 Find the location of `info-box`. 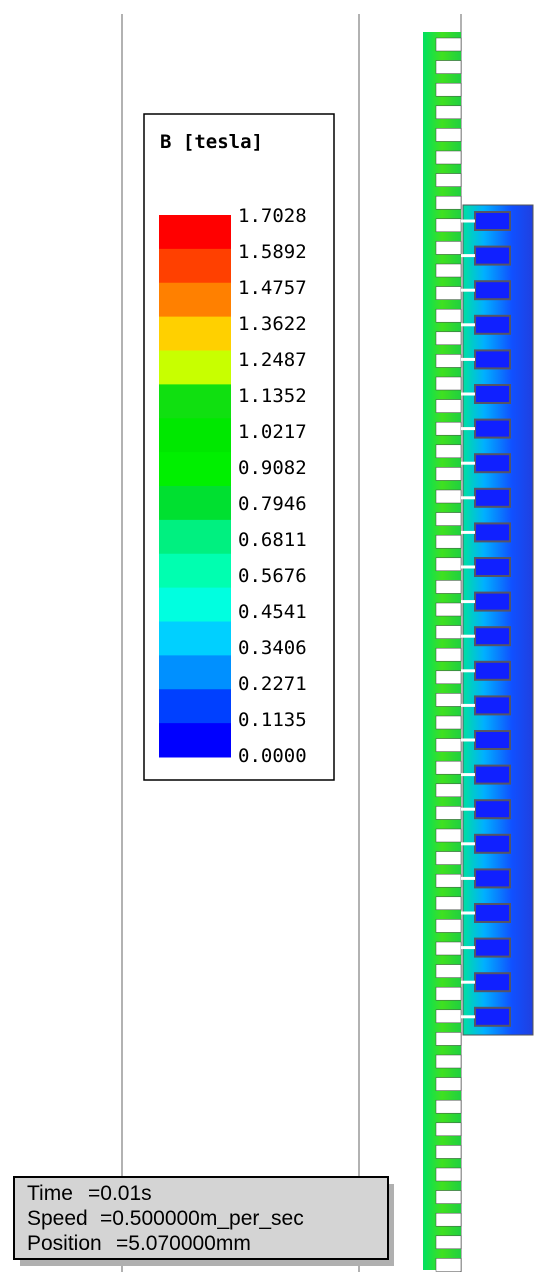

info-box is located at coordinates (201, 1218).